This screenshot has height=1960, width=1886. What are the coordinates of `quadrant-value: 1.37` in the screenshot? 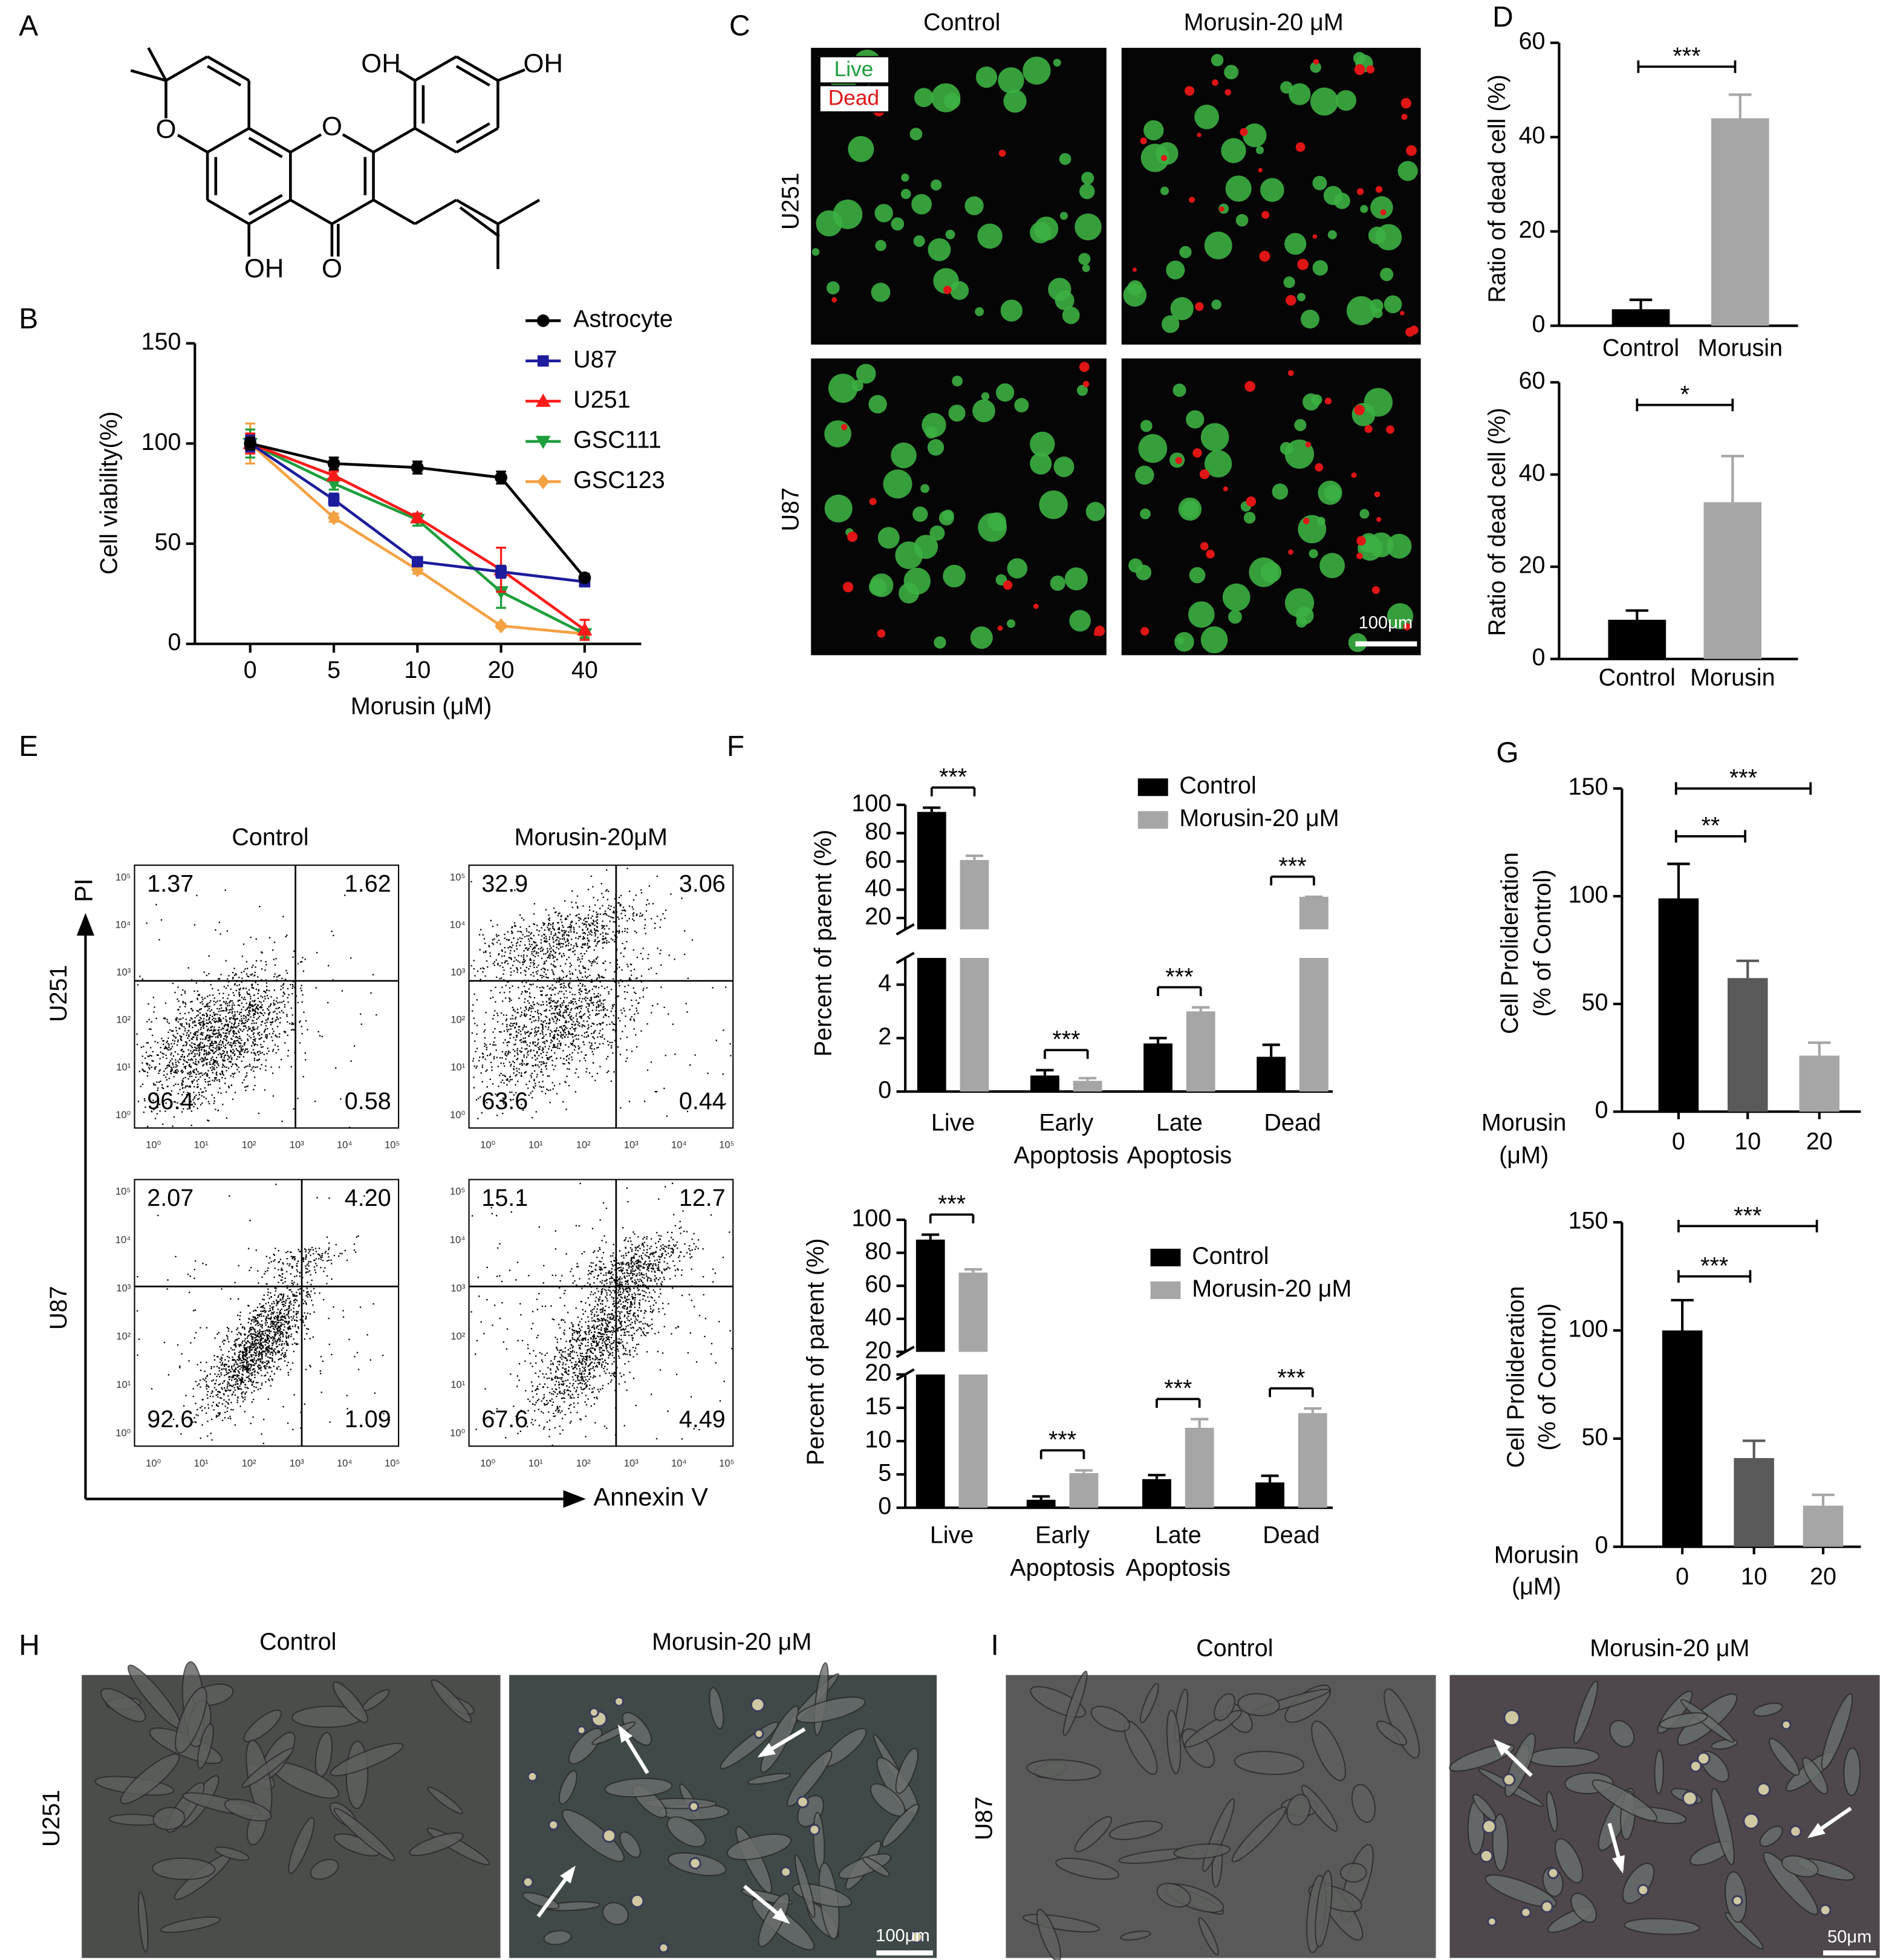 It's located at (170, 883).